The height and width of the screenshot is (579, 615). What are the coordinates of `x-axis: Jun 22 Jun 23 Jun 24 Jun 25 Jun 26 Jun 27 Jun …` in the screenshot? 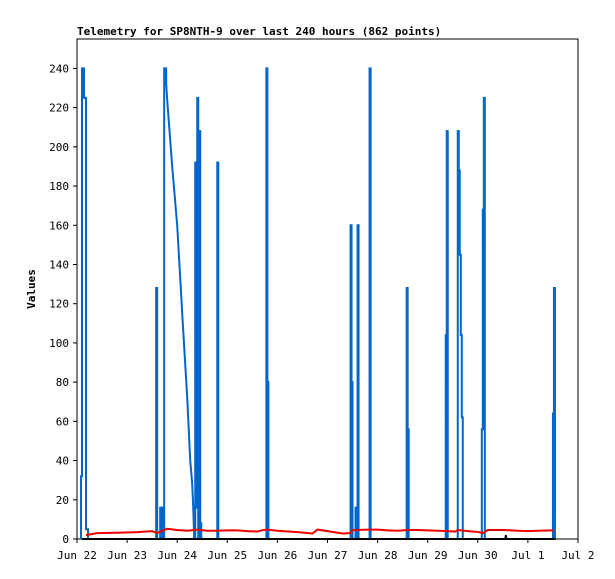 It's located at (326, 550).